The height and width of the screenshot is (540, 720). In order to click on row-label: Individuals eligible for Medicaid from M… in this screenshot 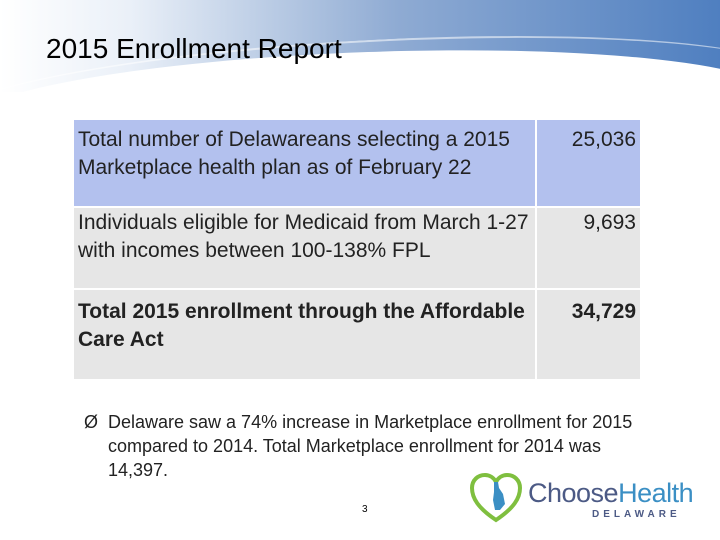, I will do `click(305, 247)`.